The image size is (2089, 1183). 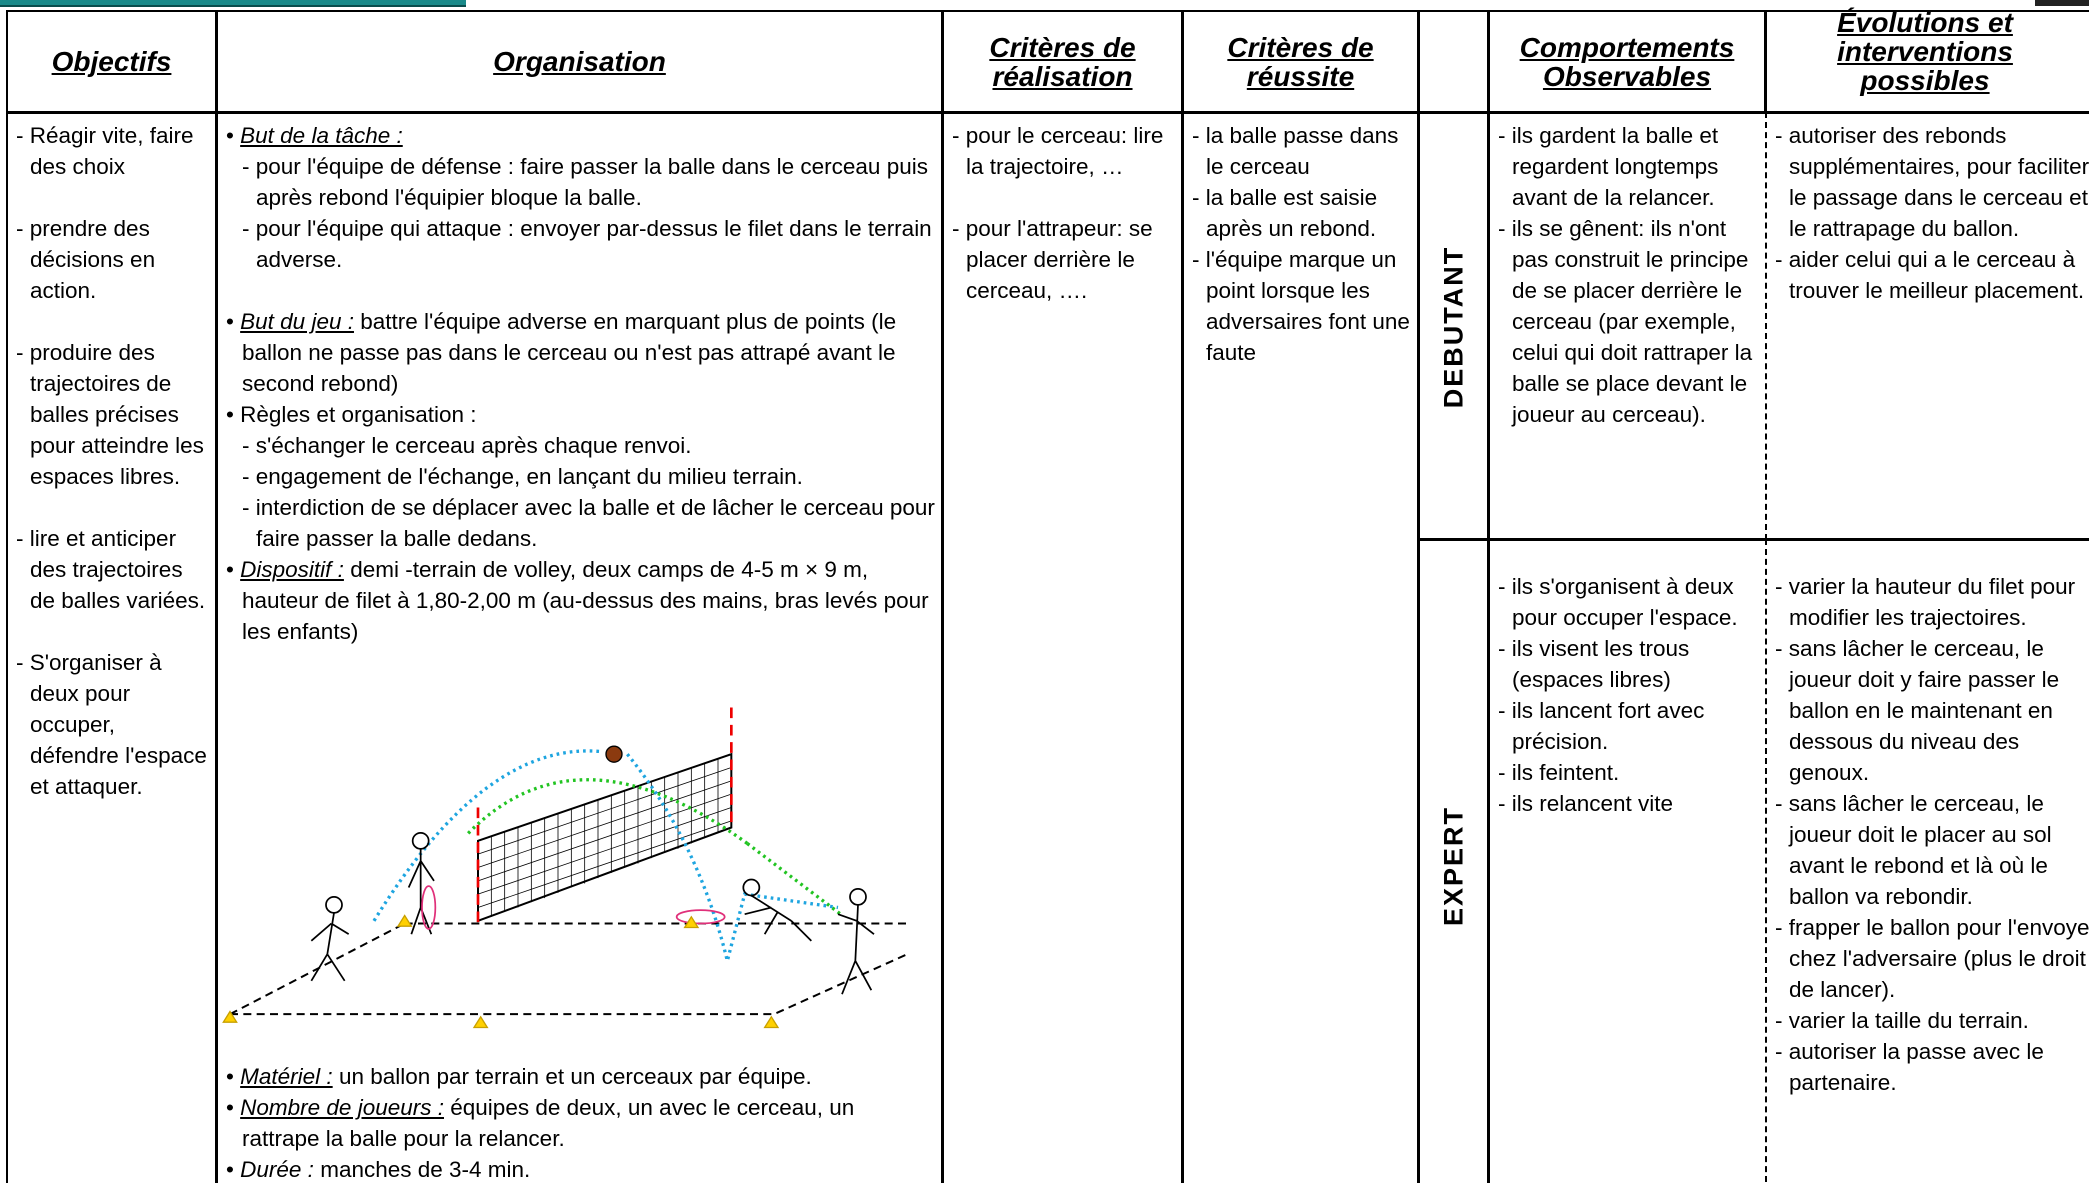 I want to click on item-label: But du jeu :, so click(x=297, y=321).